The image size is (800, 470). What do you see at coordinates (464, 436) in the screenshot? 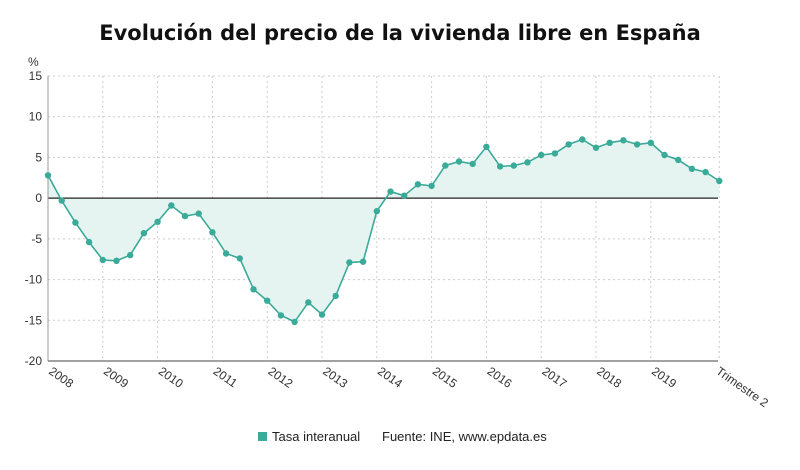
I see `source-label: Fuente: INE, www.epdata.es` at bounding box center [464, 436].